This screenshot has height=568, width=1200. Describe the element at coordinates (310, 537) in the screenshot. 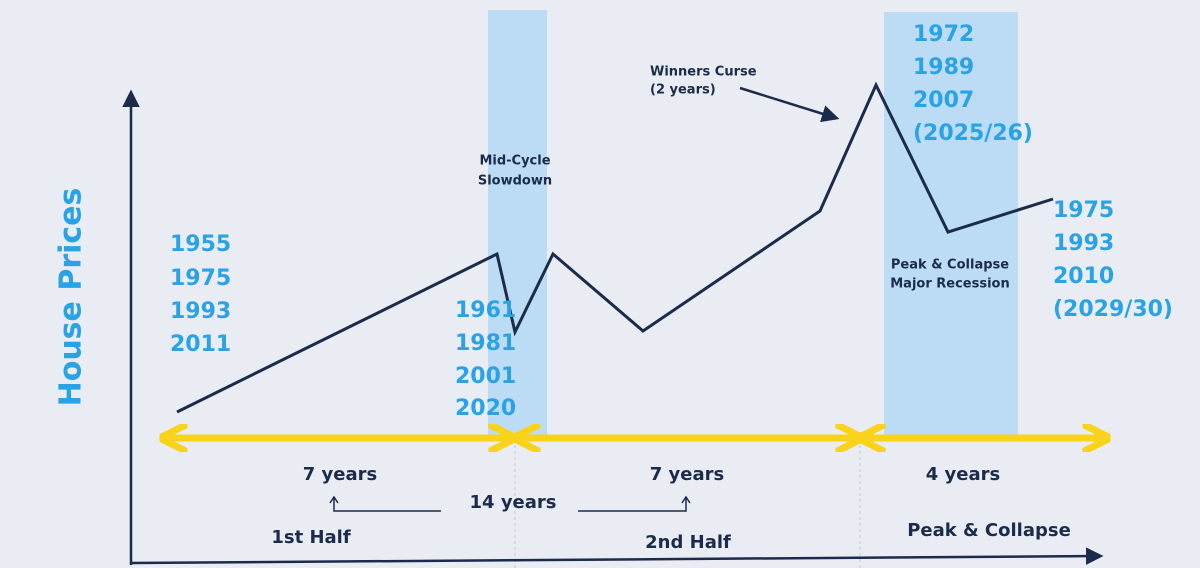

I see `phase: 1st Half` at that location.